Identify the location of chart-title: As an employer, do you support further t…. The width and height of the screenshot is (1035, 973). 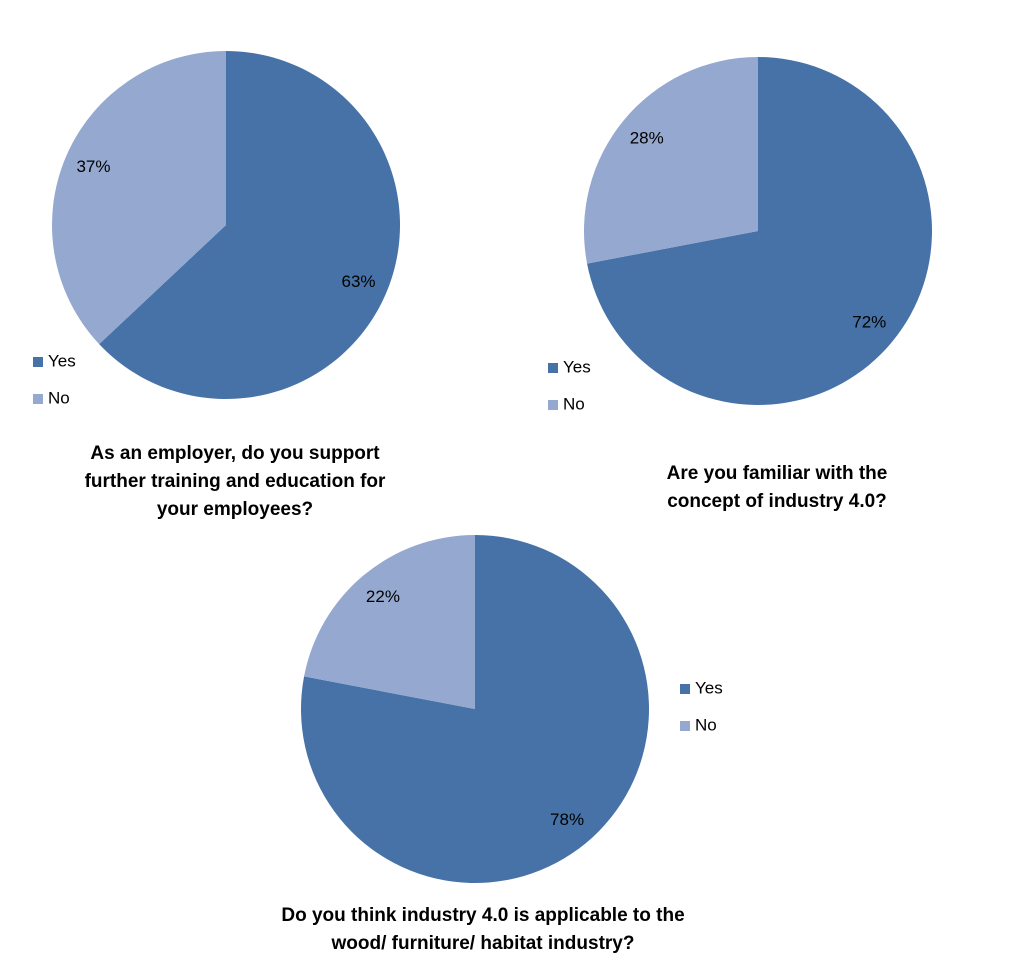
(235, 481).